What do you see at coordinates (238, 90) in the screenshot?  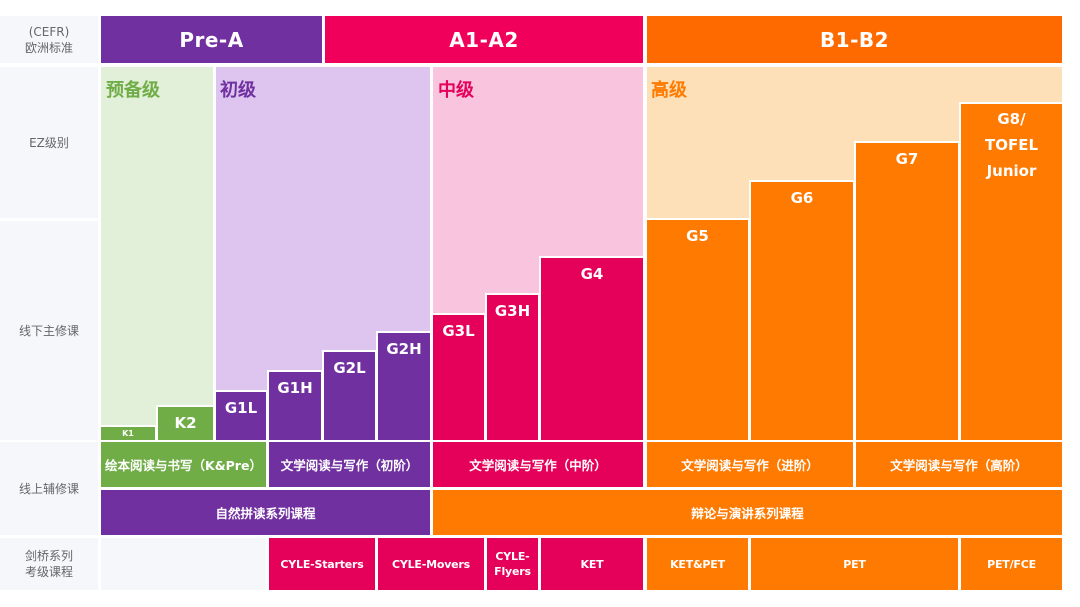 I see `ez-level-elementary: 初级` at bounding box center [238, 90].